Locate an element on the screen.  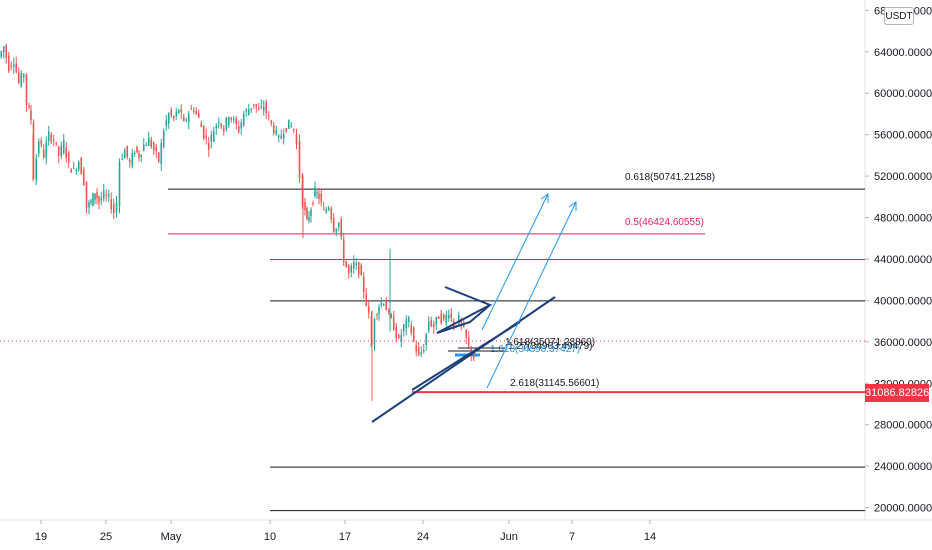
y-tick-label: 20000.00000 is located at coordinates (903, 509).